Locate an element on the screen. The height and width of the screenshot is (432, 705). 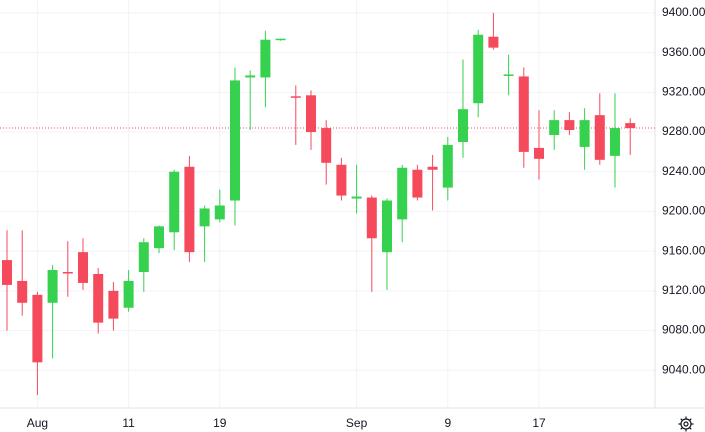
x-tick-label: 17 is located at coordinates (539, 423).